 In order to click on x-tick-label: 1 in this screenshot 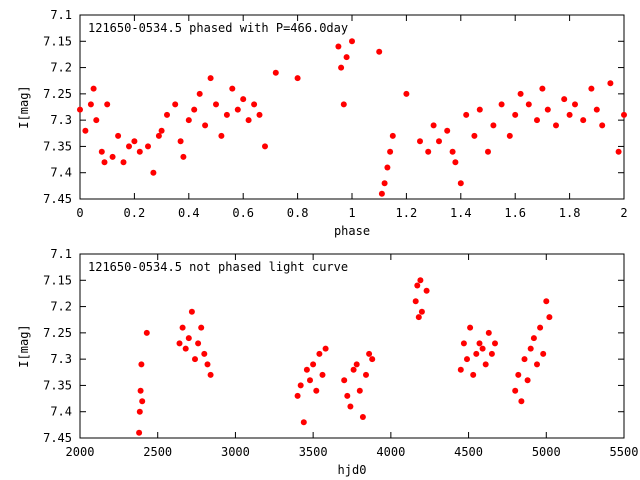, I will do `click(351, 213)`.